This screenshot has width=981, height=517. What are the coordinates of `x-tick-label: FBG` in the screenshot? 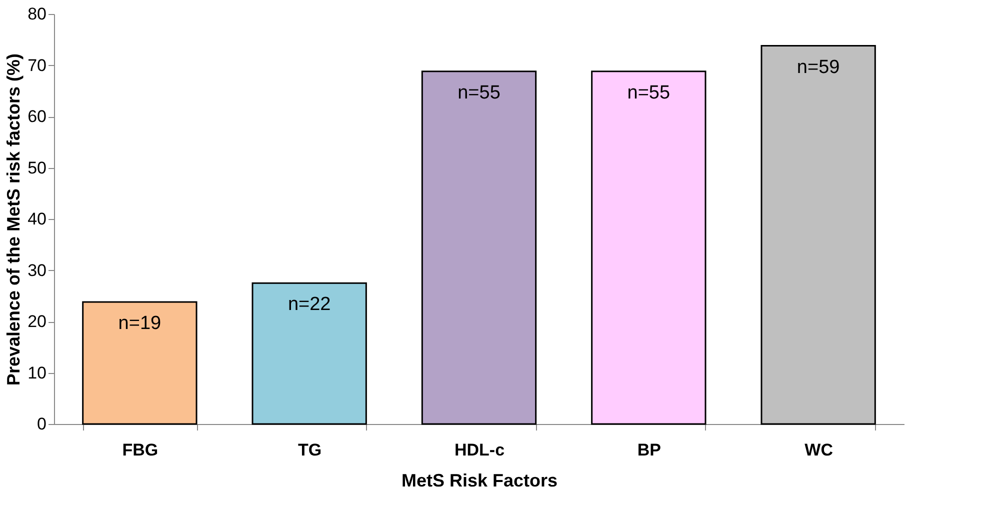 It's located at (140, 450).